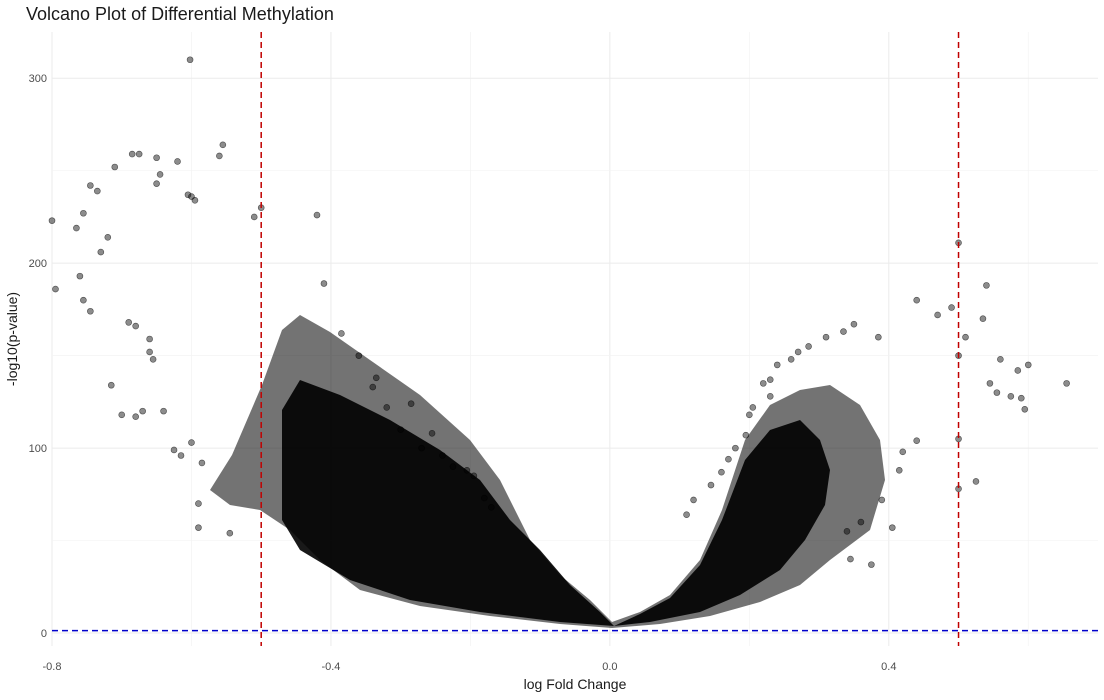  Describe the element at coordinates (12, 339) in the screenshot. I see `y-axis-title: -log10(p-value)` at that location.